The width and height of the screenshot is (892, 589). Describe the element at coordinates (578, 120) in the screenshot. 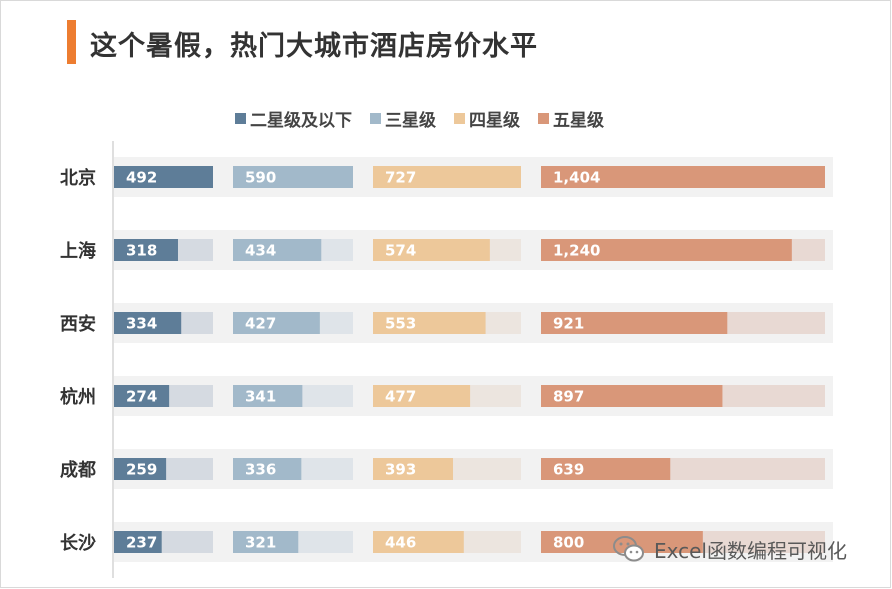

I see `legend-label: 五星级` at that location.